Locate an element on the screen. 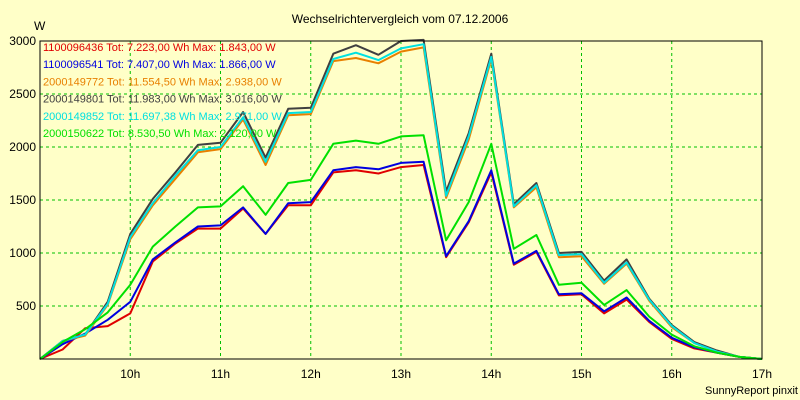  y-tick-label: 2500 is located at coordinates (22, 94).